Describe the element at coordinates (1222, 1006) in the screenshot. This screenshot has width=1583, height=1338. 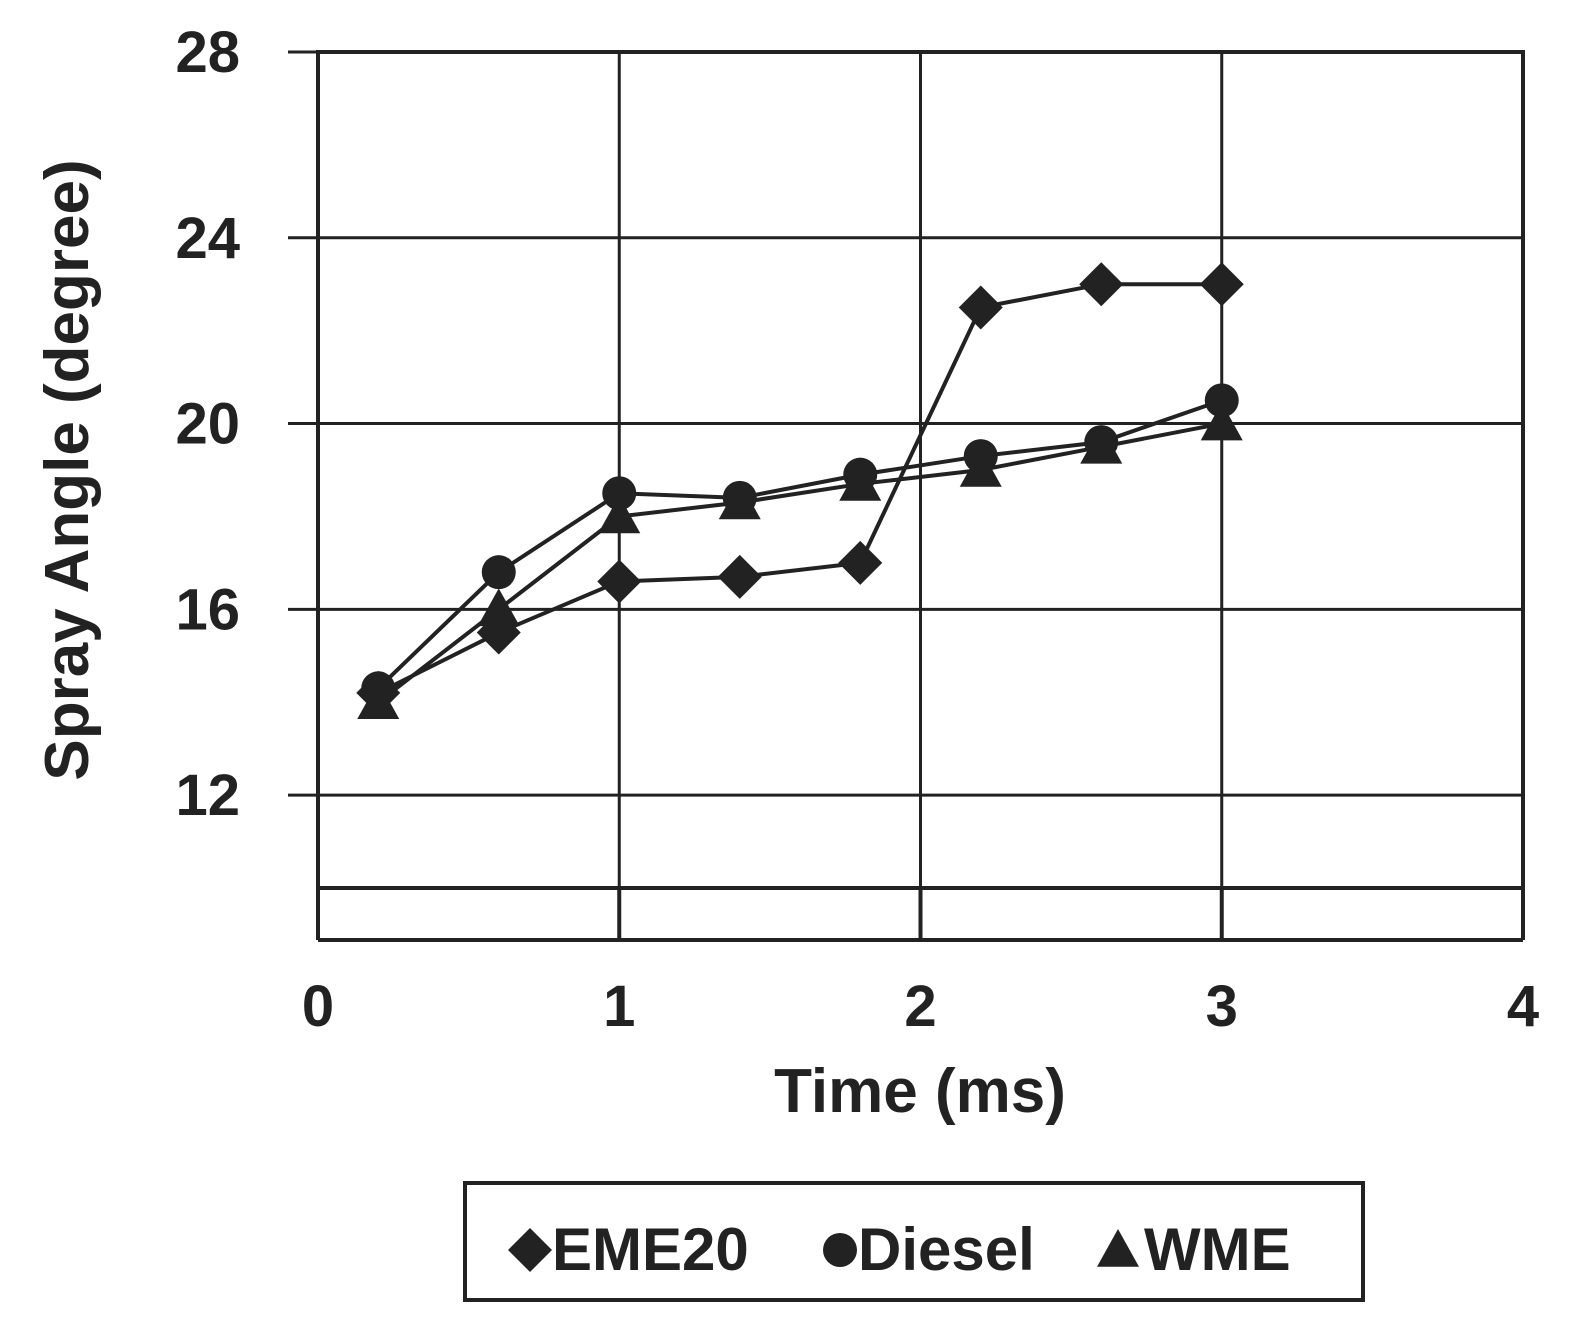
I see `x-tick-label: 3` at that location.